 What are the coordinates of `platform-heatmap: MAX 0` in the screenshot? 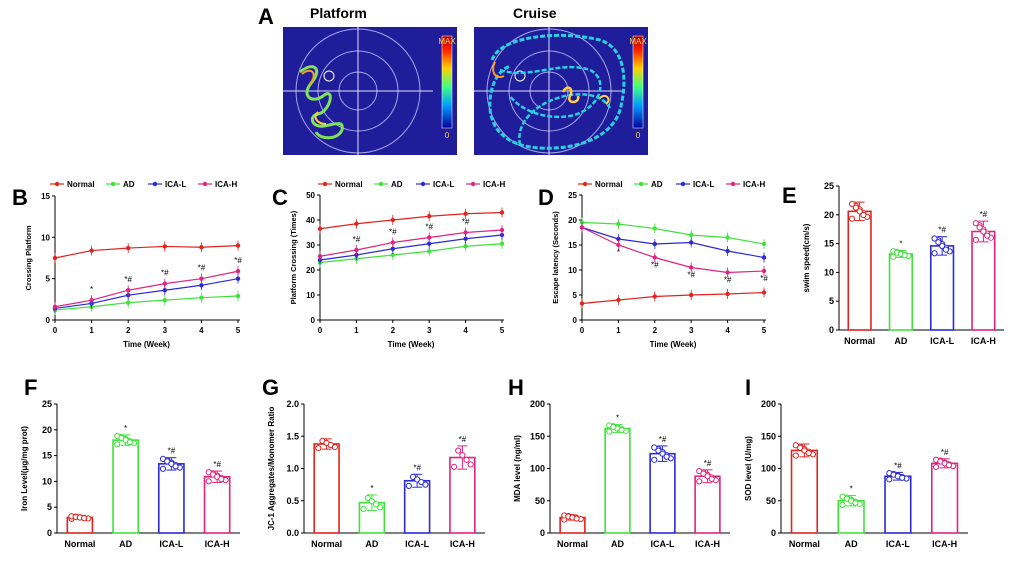 It's located at (370, 91).